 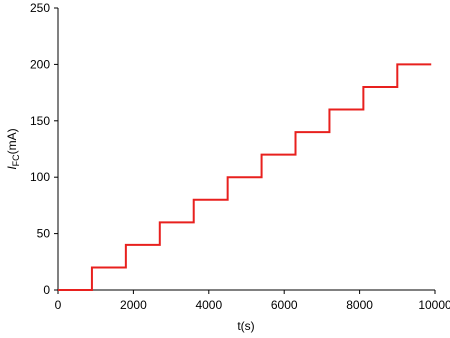 What do you see at coordinates (12, 141) in the screenshot?
I see `y-label-unit: (mA)` at bounding box center [12, 141].